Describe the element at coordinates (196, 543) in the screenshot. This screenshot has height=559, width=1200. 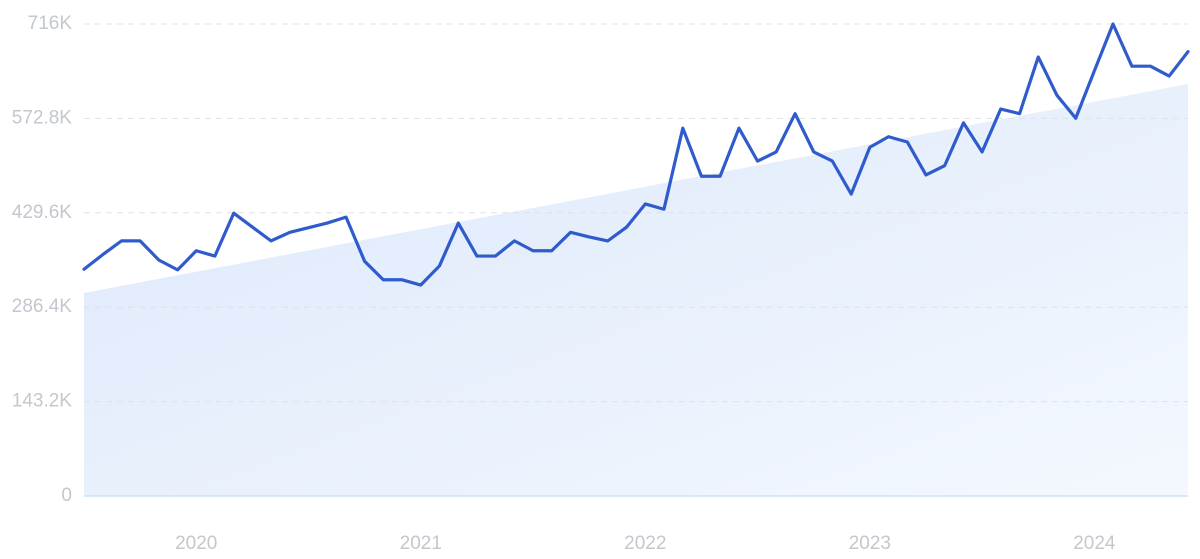
I see `x-tick-label: 2020` at that location.